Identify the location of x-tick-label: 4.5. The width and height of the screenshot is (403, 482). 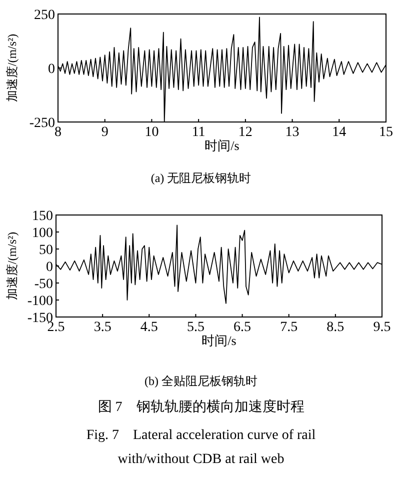
(149, 327).